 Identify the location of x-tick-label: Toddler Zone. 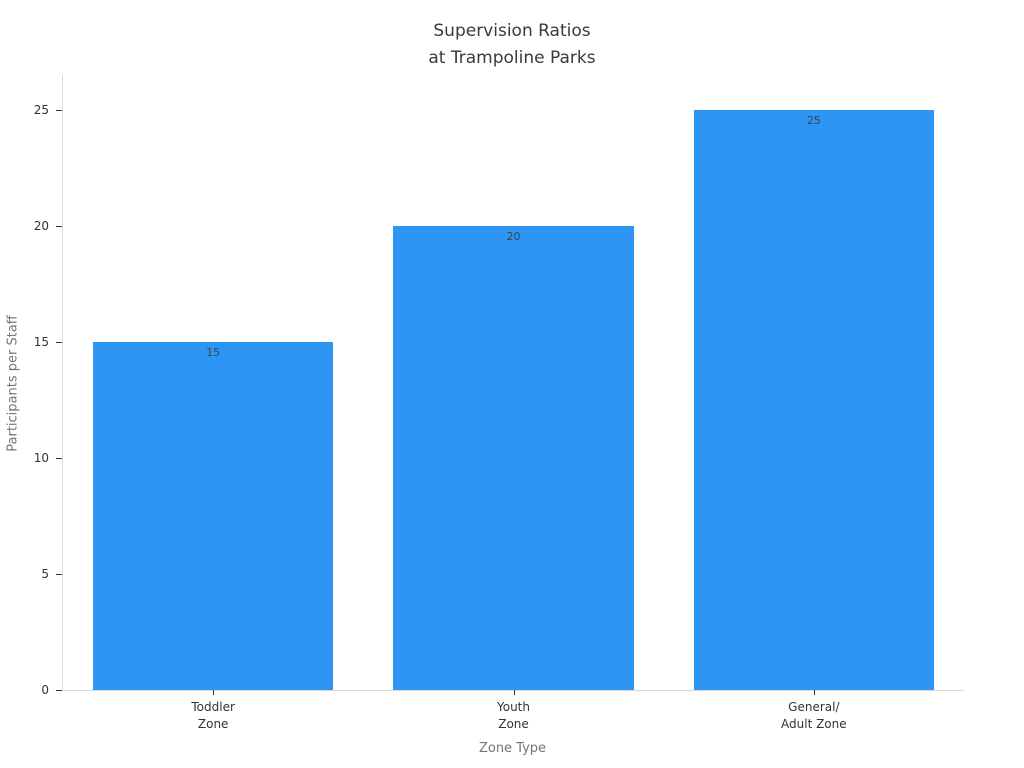
(213, 715).